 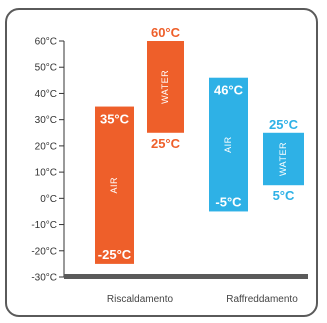 I want to click on min-label-water-cooling: 5°C, so click(x=284, y=195).